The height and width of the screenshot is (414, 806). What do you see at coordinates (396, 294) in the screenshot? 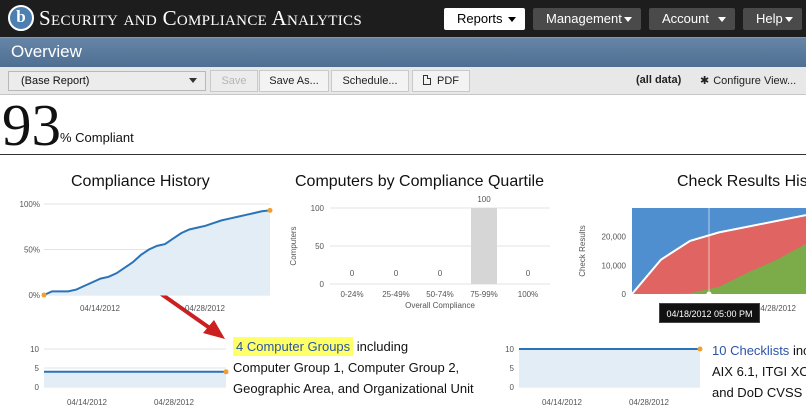
I see `x-tick-label: 25-49%` at bounding box center [396, 294].